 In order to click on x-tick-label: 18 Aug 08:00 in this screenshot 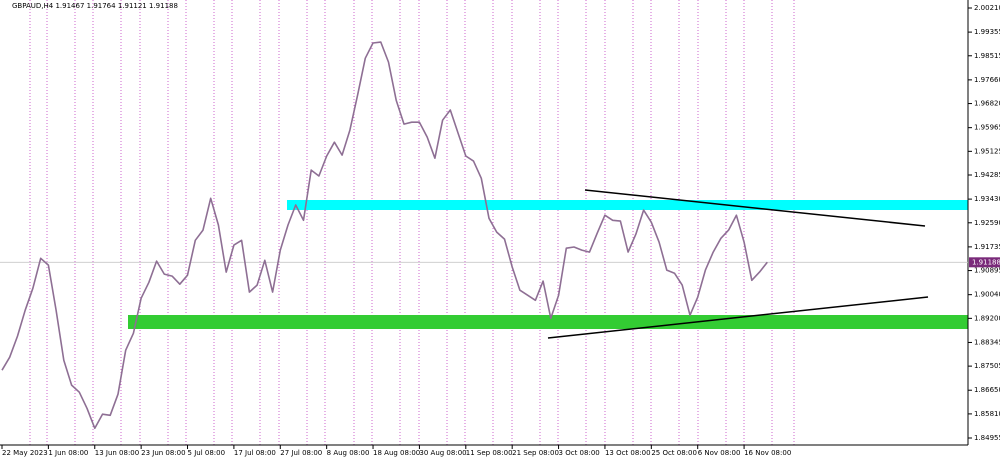, I will do `click(396, 453)`.